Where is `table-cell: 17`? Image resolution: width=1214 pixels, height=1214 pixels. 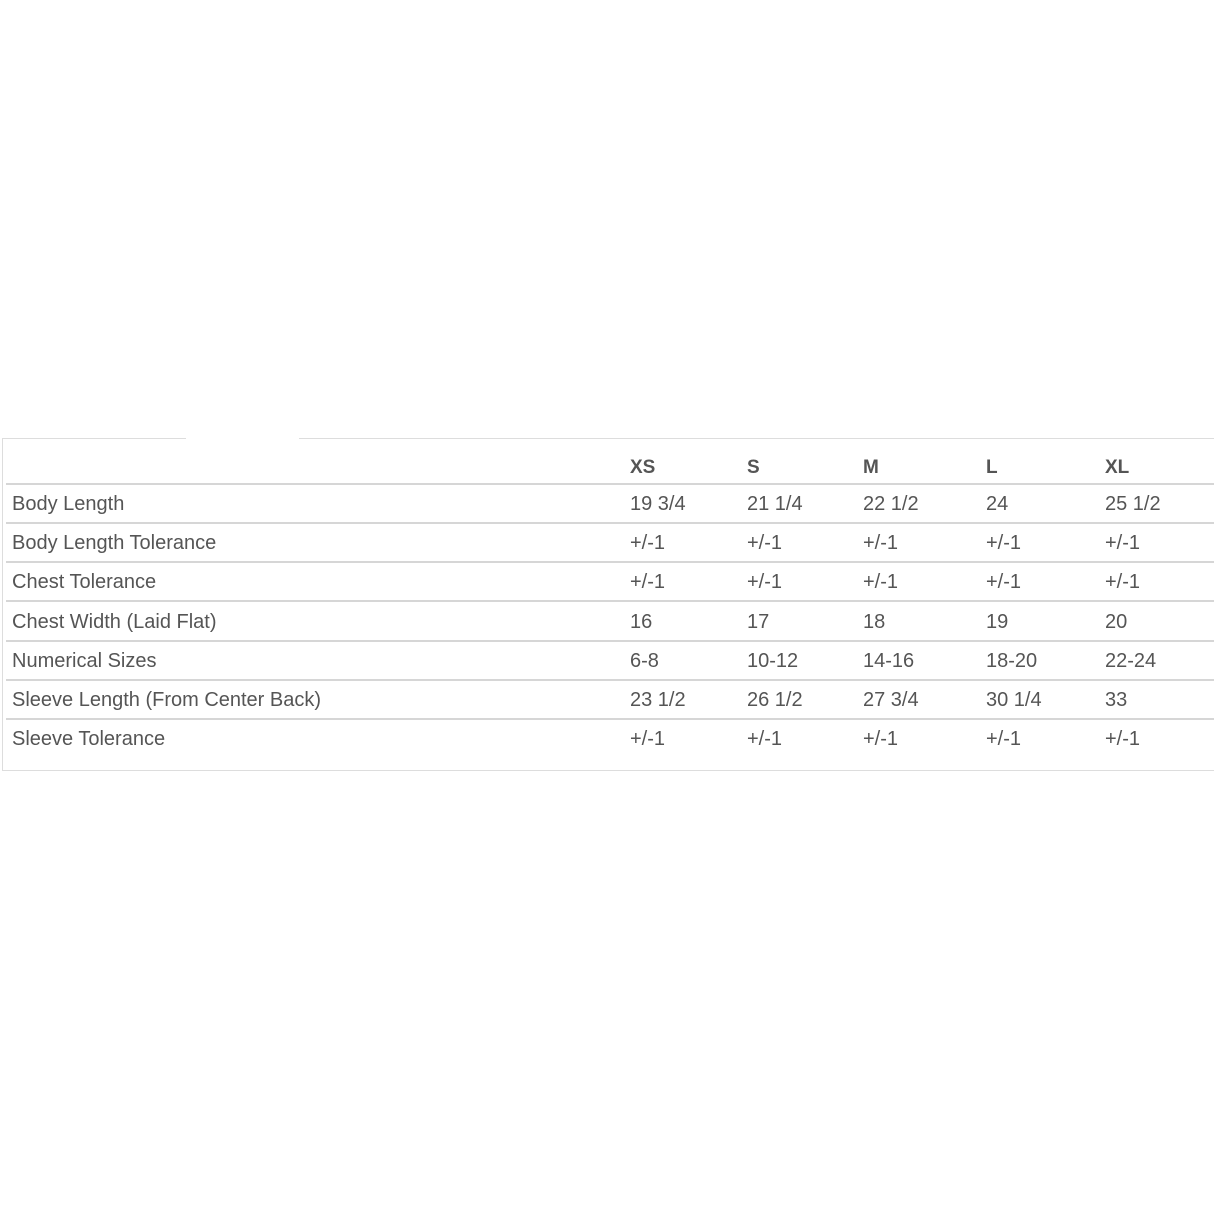
table-cell: 17 is located at coordinates (758, 621).